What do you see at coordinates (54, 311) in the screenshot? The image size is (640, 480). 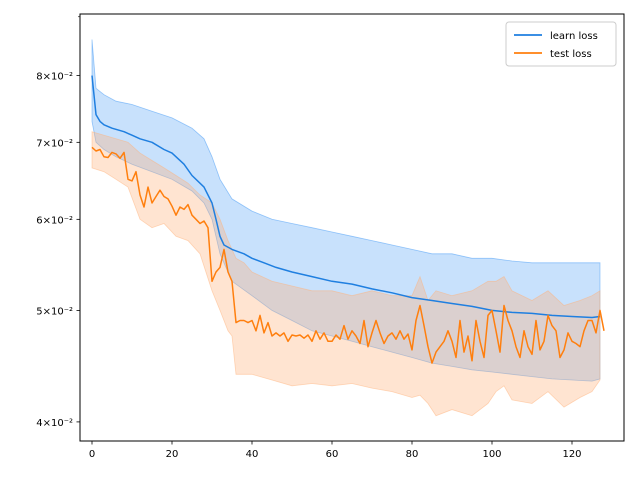 I see `y-tick-label: 5×10⁻²` at bounding box center [54, 311].